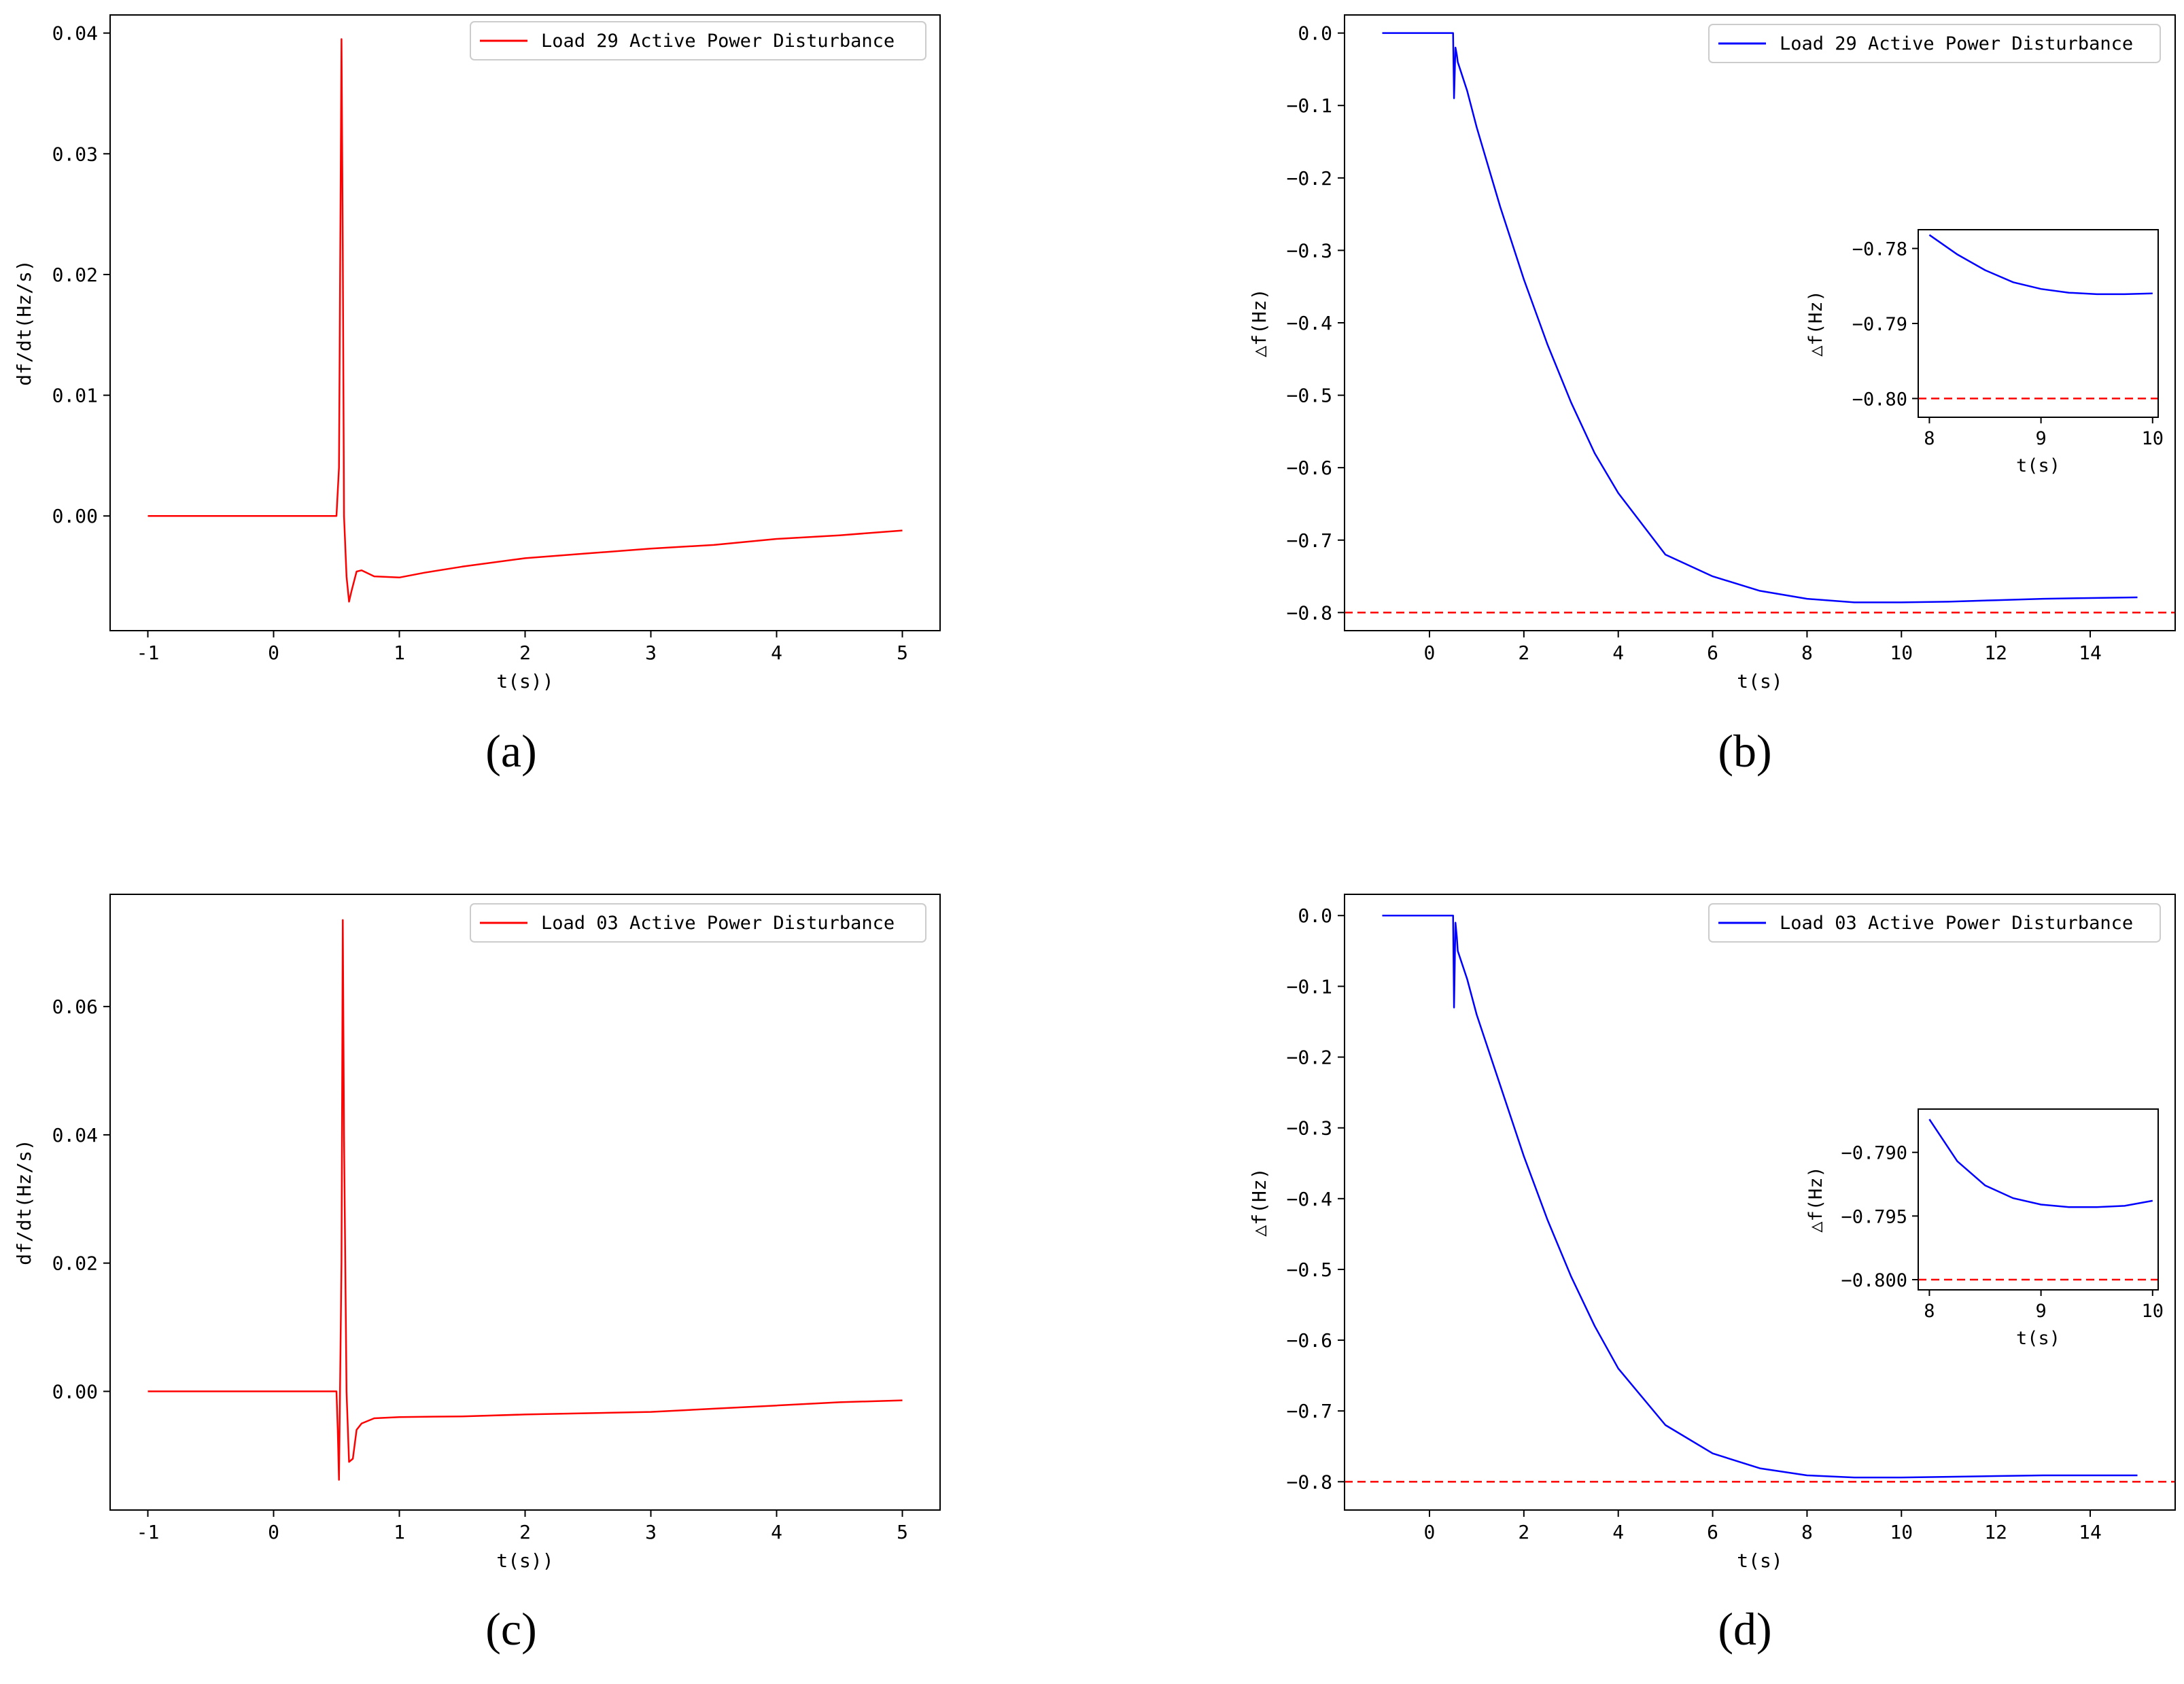  I want to click on legend-label: Load 03 Active Power Disturbance, so click(1956, 923).